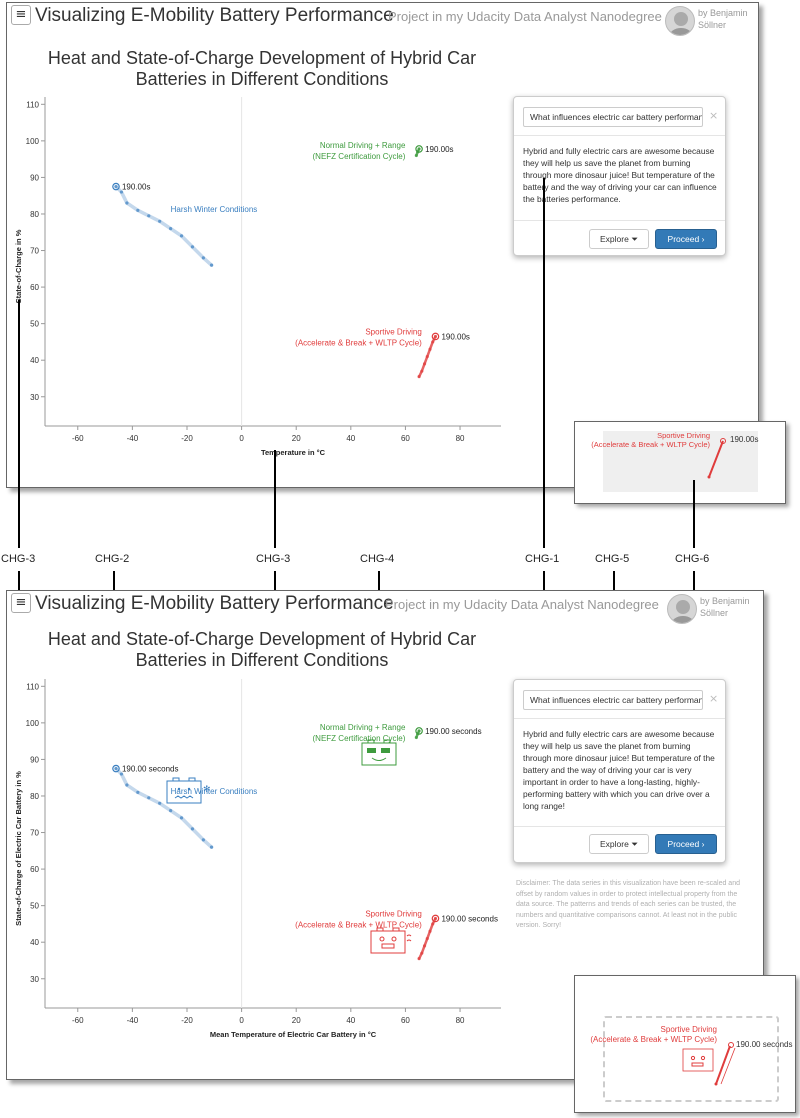  I want to click on normal-series-current-marker, so click(419, 149).